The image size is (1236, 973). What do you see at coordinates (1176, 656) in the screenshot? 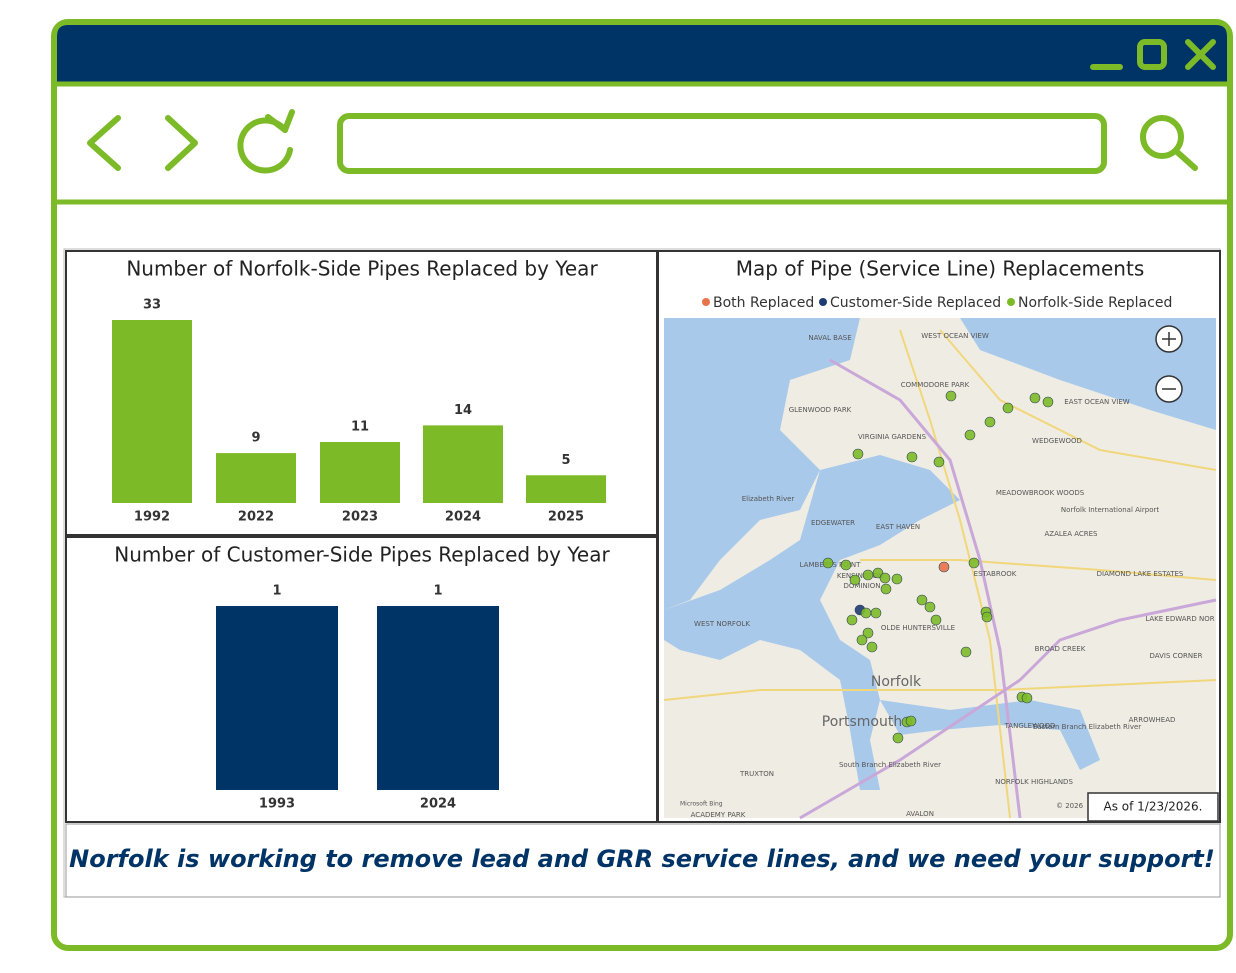
I see `map-label: DAVIS CORNER` at bounding box center [1176, 656].